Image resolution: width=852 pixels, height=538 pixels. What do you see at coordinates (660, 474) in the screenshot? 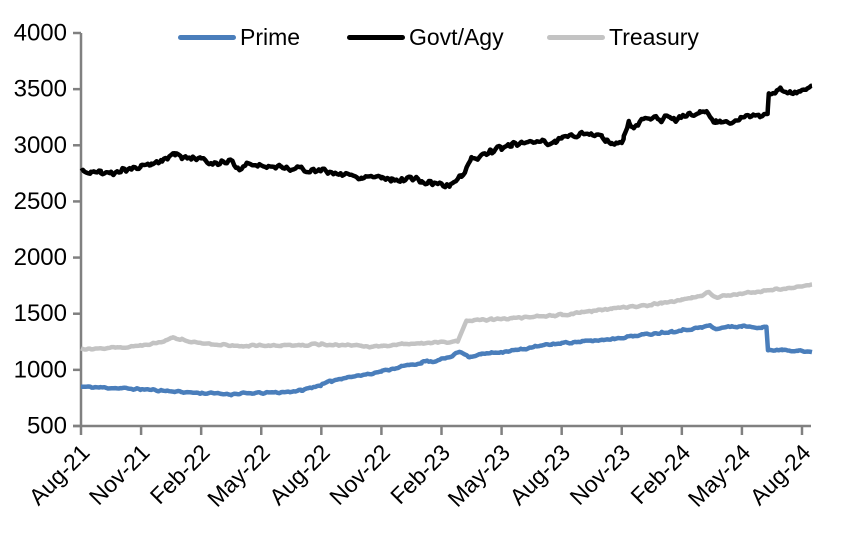
I see `x-axis-tick-label: Feb-24` at bounding box center [660, 474].